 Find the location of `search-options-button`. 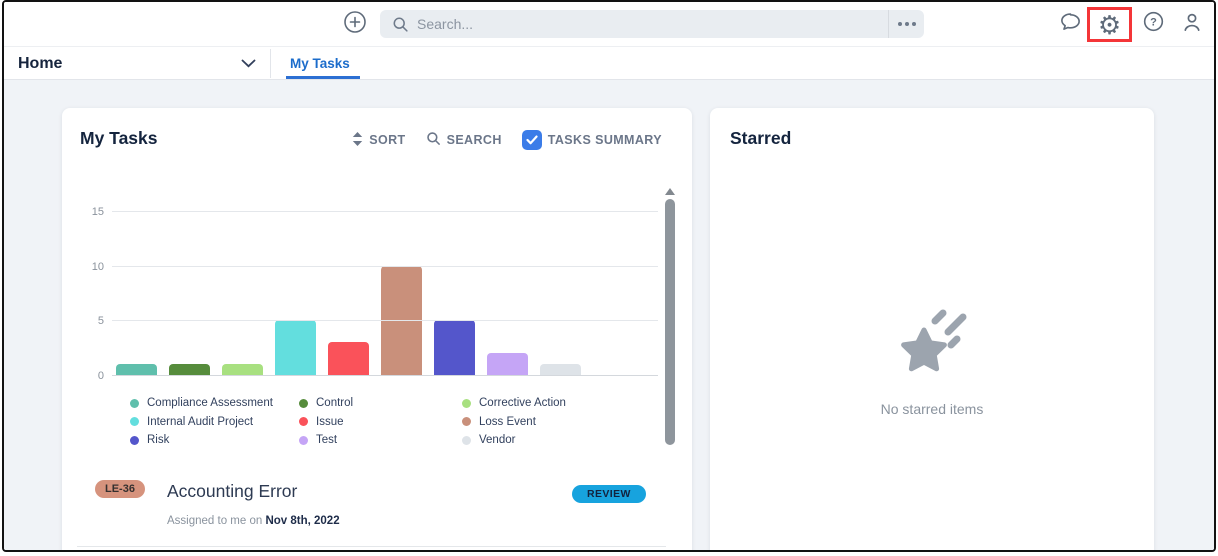

search-options-button is located at coordinates (906, 24).